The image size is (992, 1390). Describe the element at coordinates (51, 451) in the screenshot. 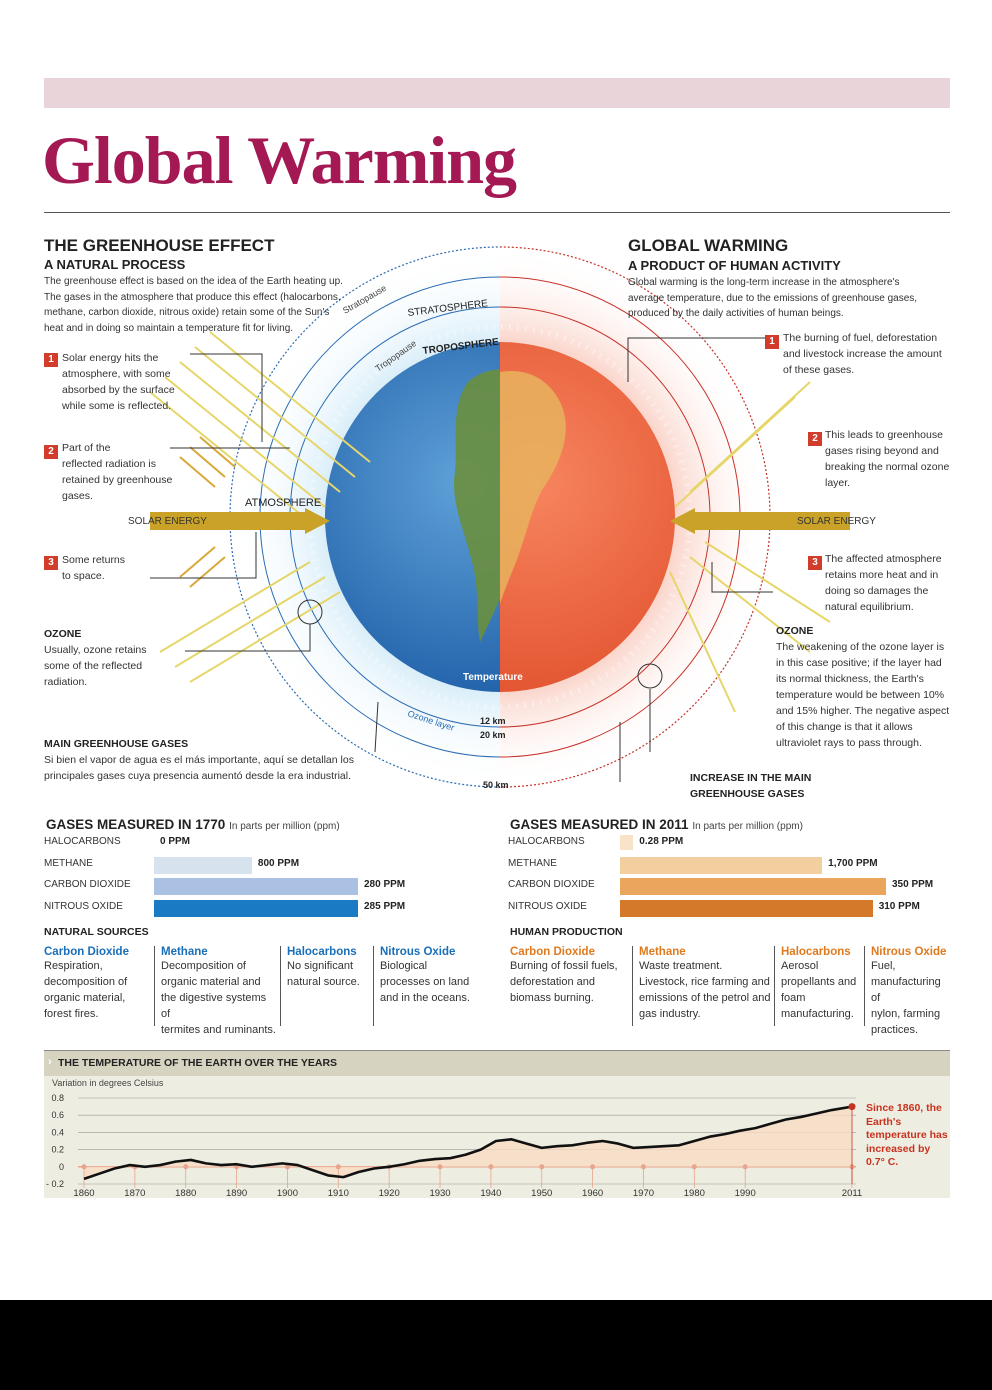

I see `left-step-2: 2` at that location.